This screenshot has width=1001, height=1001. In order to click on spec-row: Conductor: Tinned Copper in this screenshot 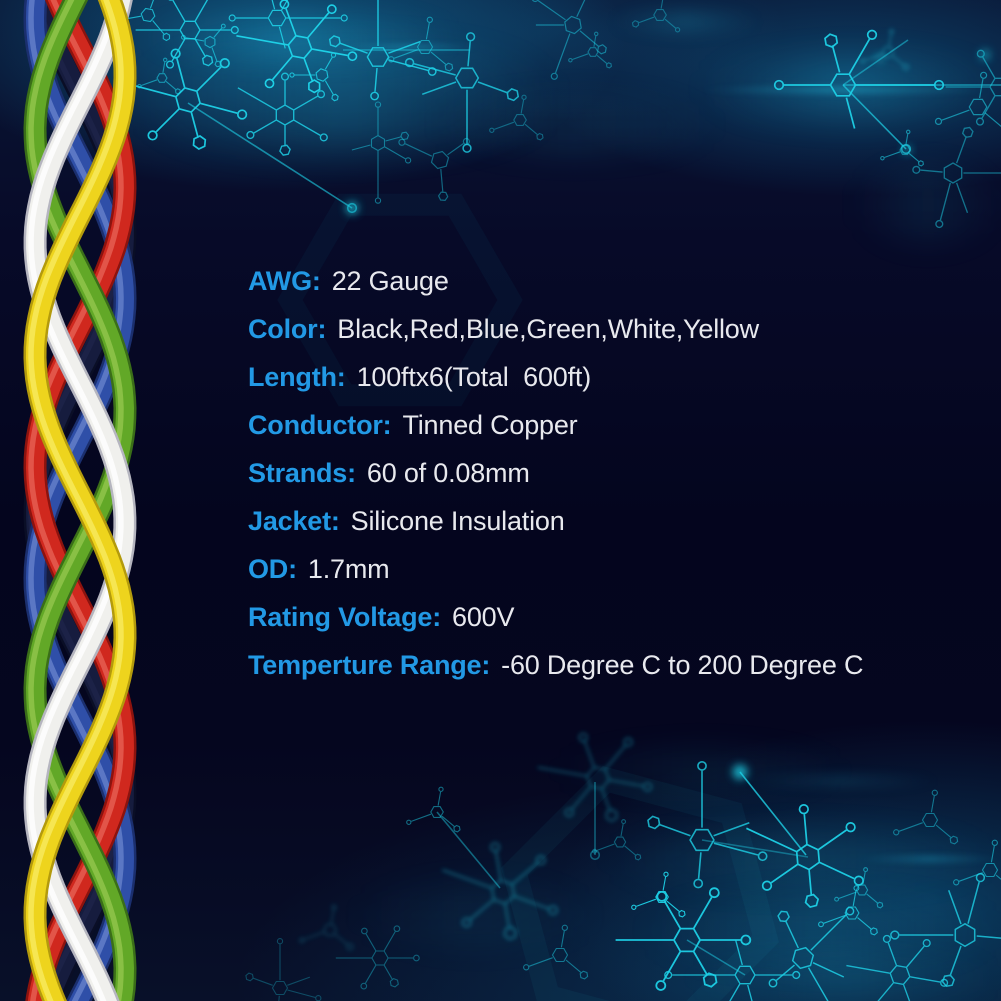, I will do `click(555, 425)`.